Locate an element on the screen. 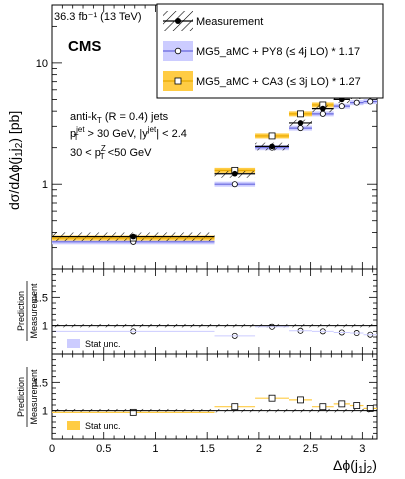  legend-measurement-label: Measurement is located at coordinates (229, 22).